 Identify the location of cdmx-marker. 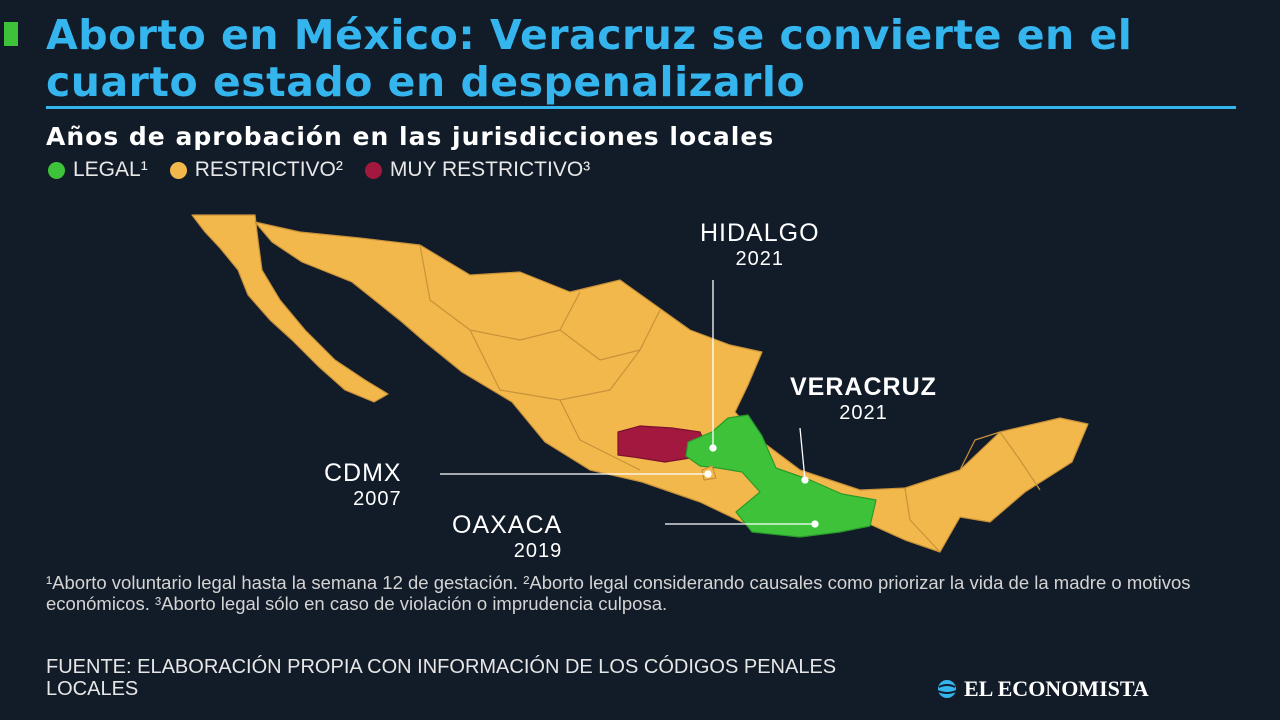
(708, 474).